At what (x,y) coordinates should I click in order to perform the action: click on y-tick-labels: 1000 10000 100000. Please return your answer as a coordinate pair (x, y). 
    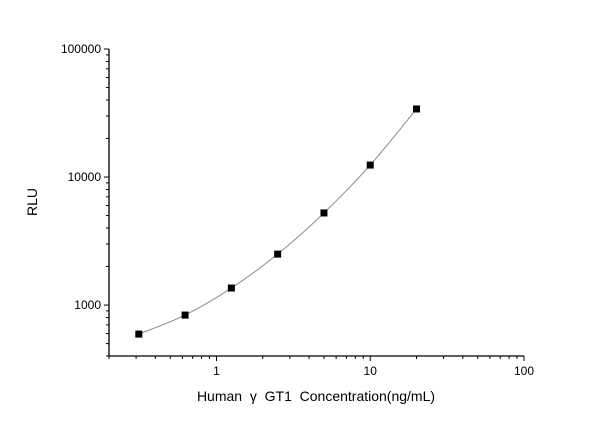
    Looking at the image, I should click on (81, 177).